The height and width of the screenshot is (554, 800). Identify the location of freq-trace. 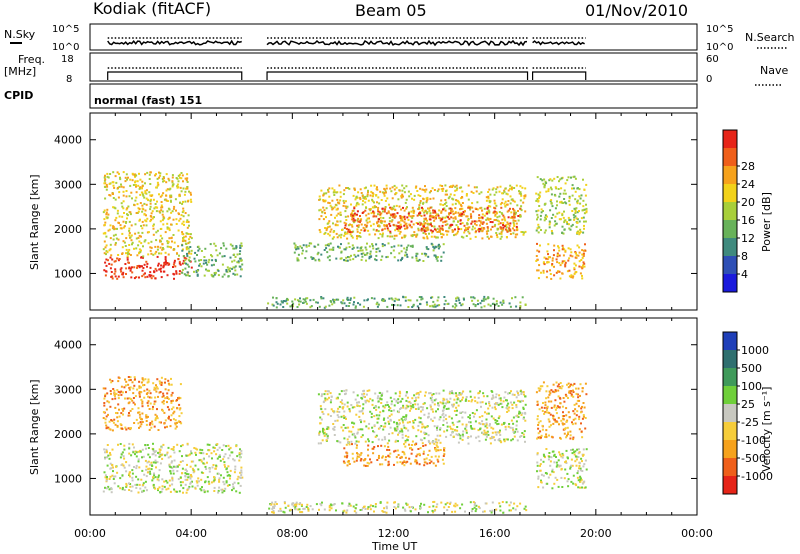
(559, 75).